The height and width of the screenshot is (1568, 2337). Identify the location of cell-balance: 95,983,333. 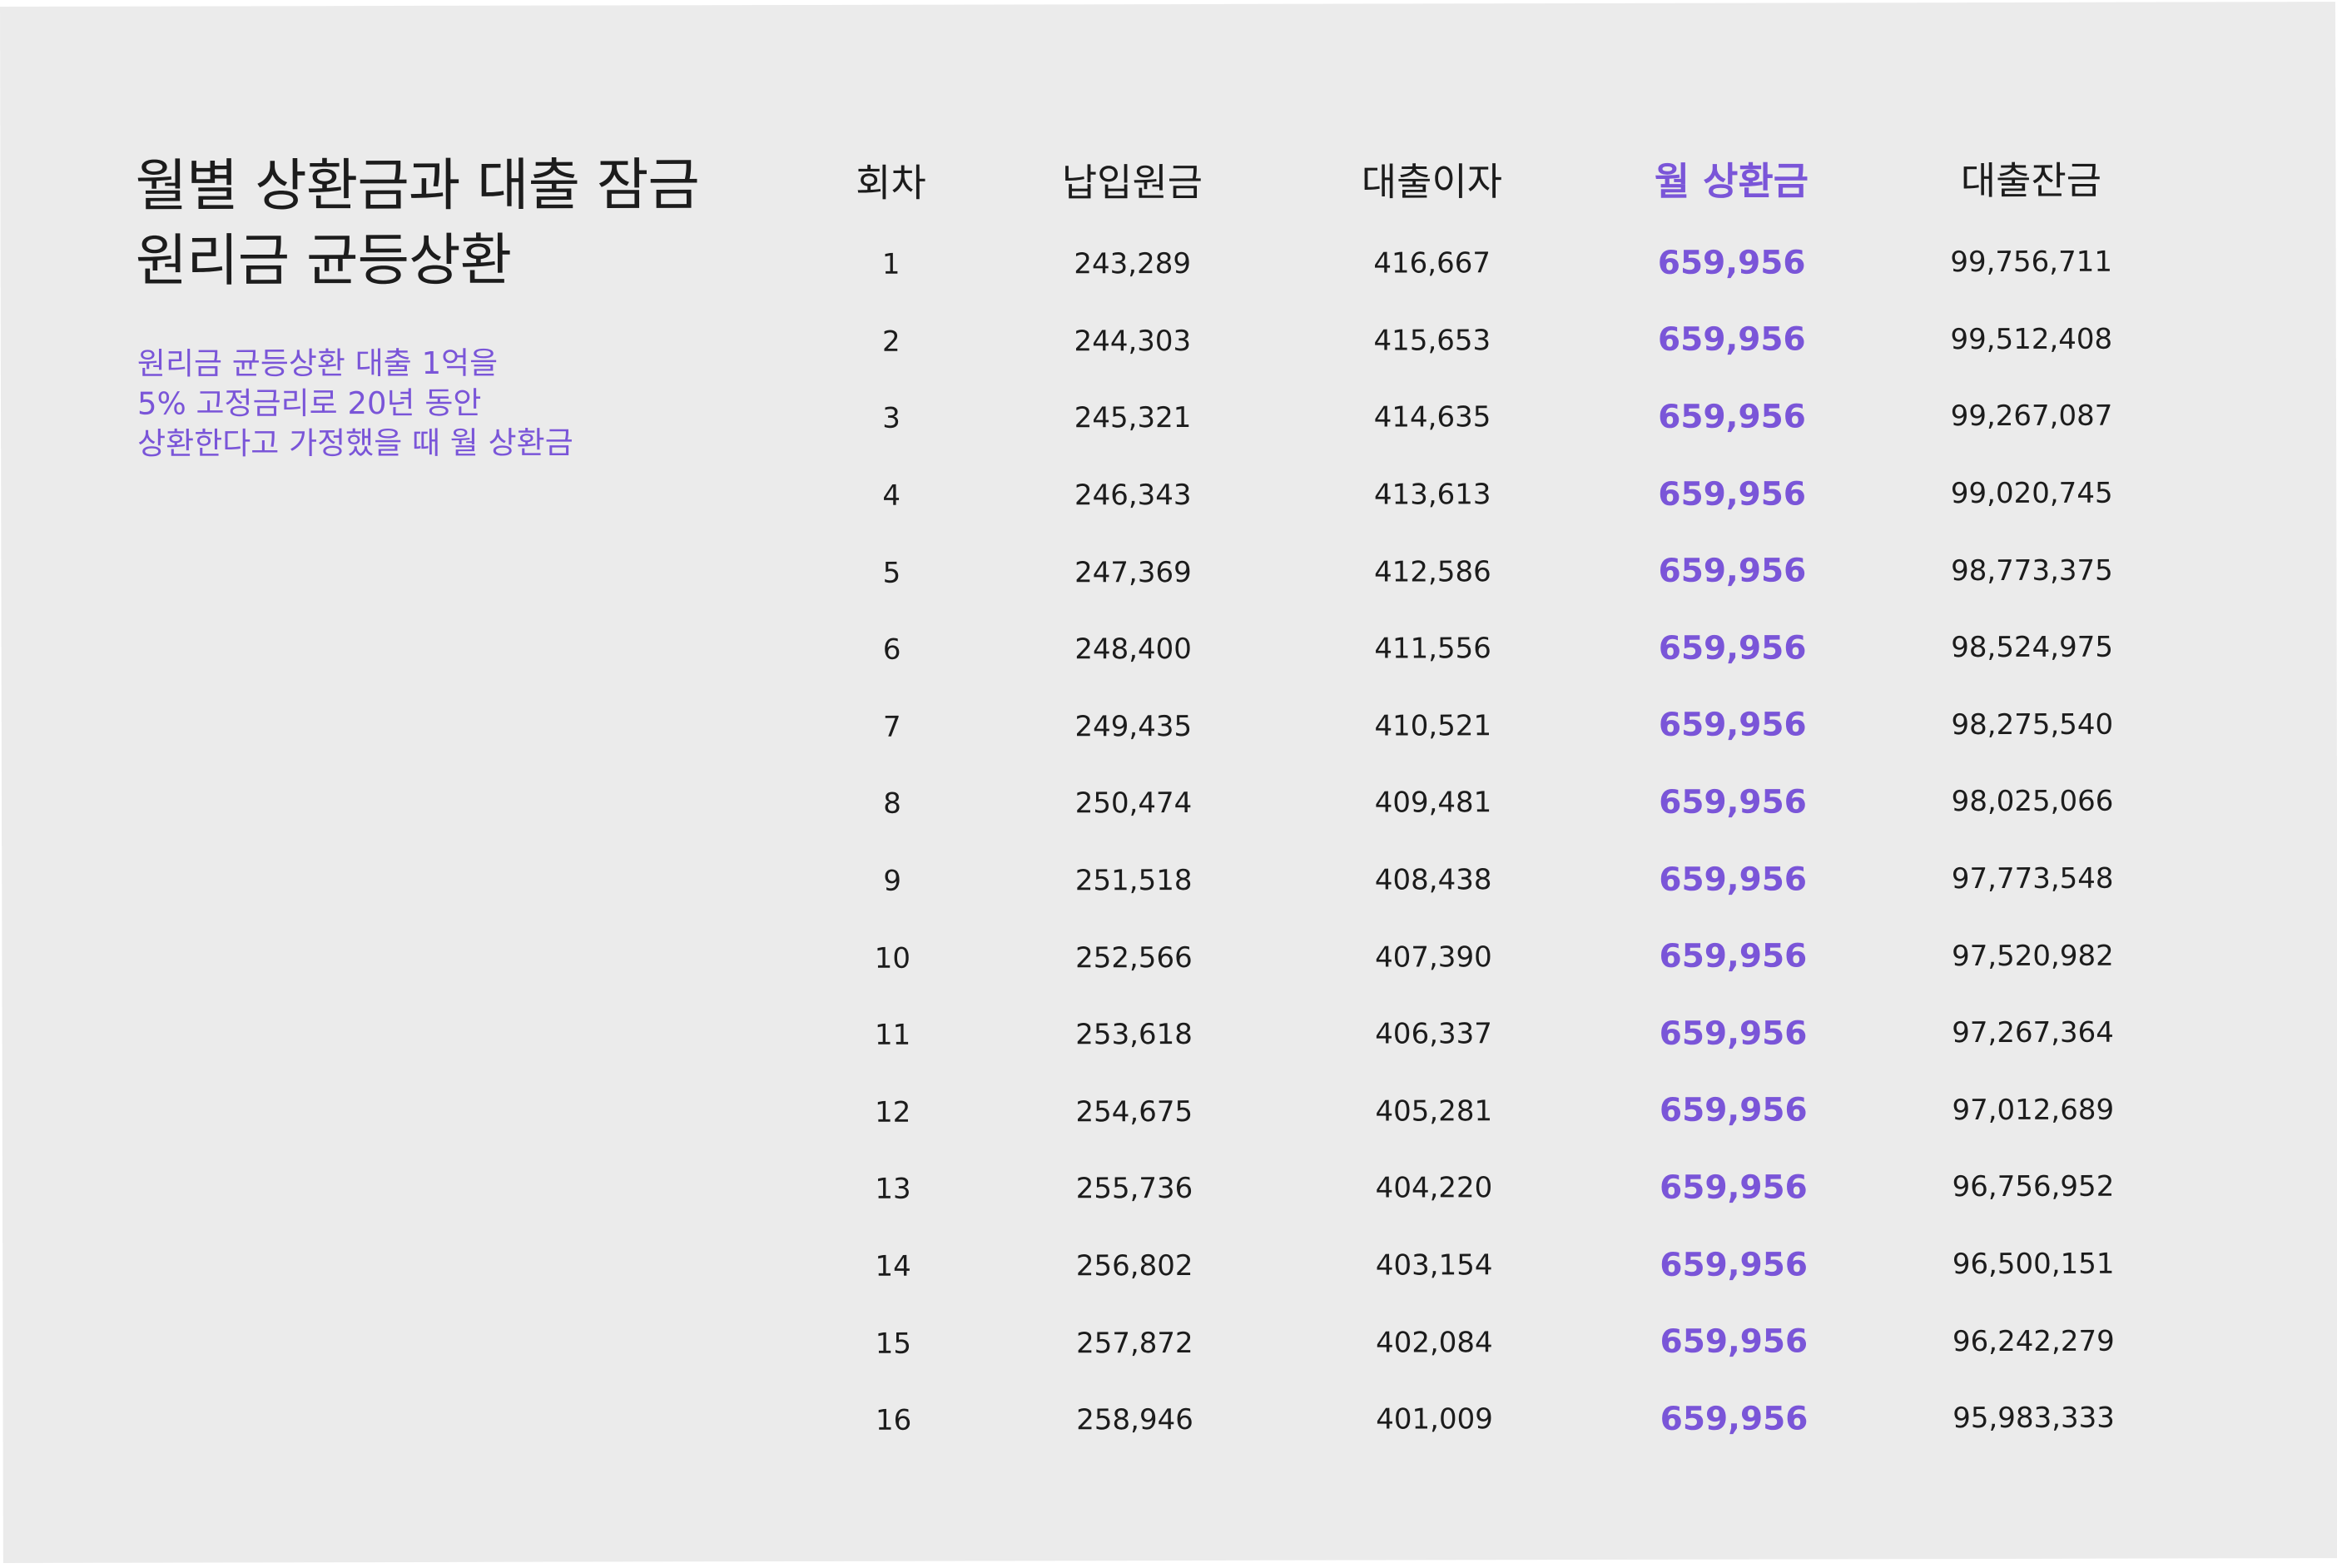
(2033, 1418).